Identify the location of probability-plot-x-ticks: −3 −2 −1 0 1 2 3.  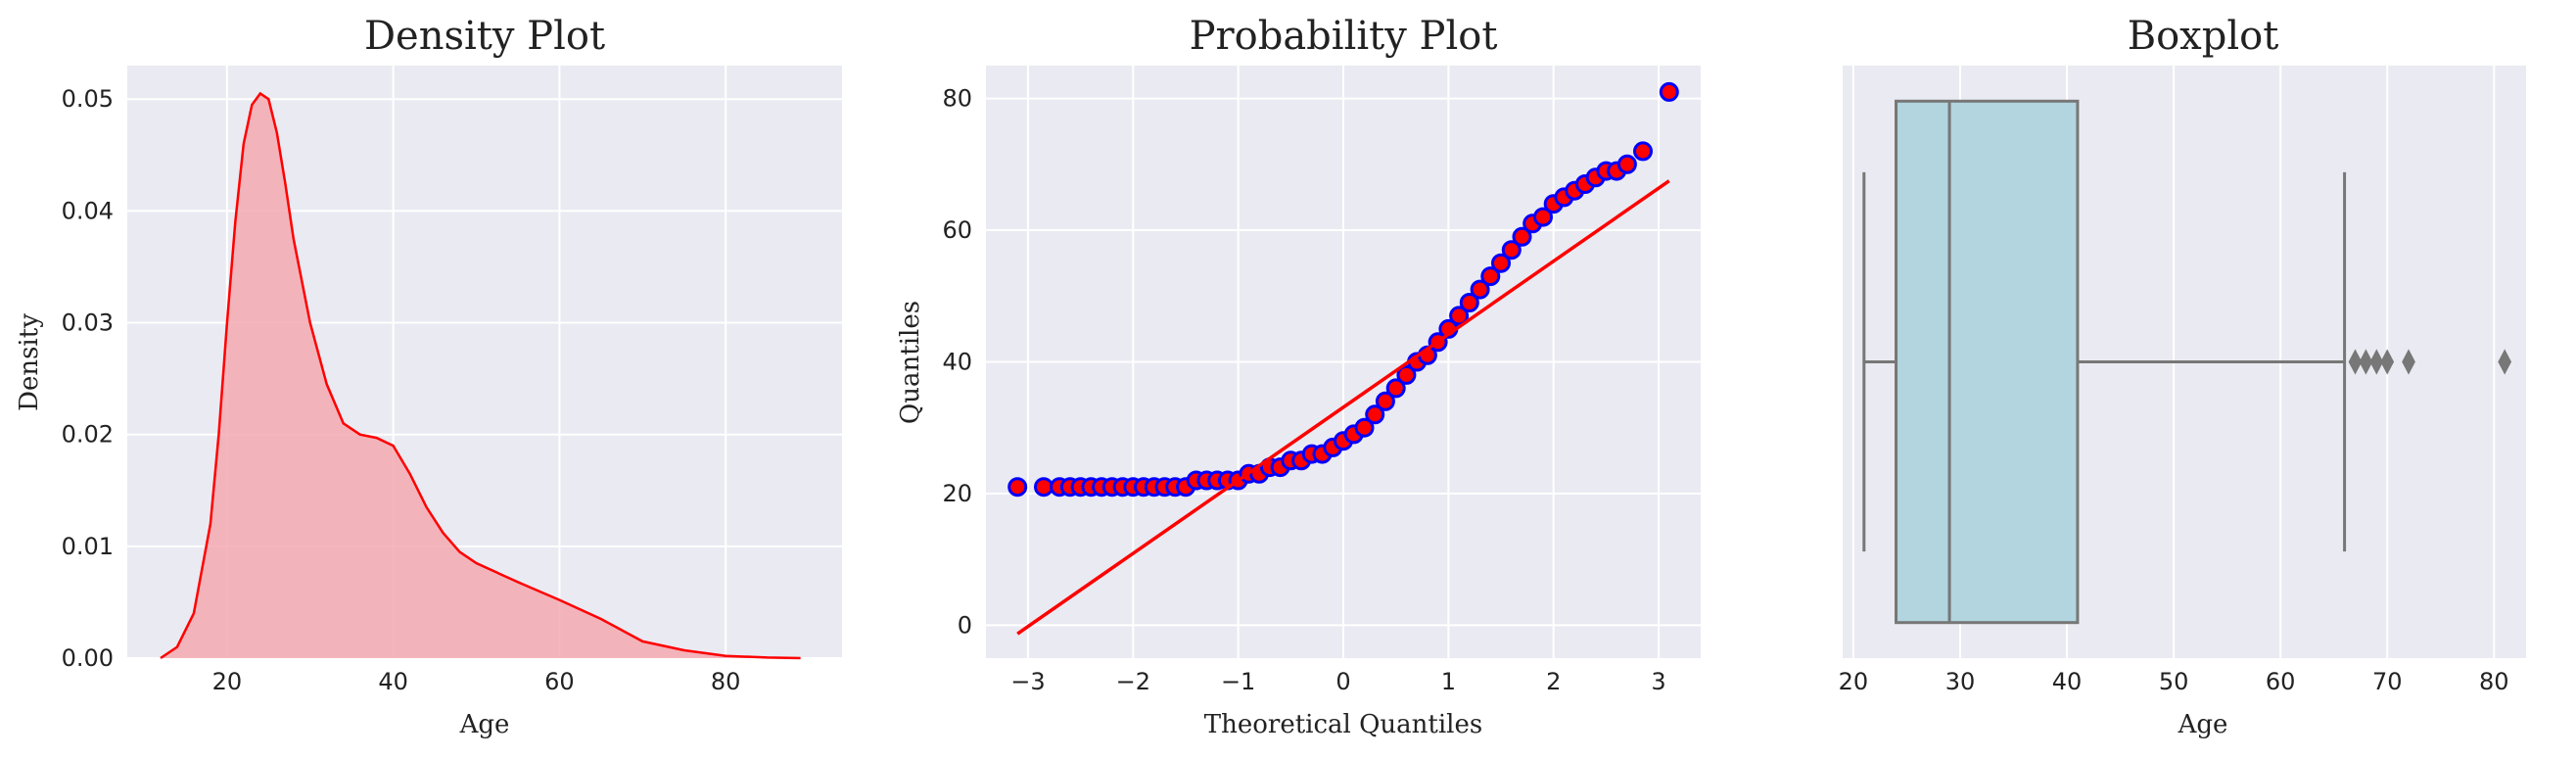
(1337, 681).